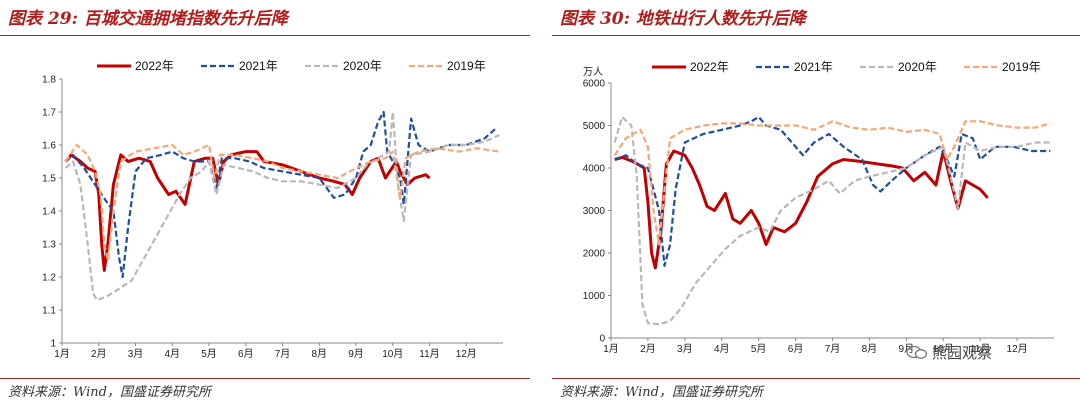 This screenshot has height=407, width=1080. What do you see at coordinates (594, 169) in the screenshot?
I see `y-tick-label: 4000` at bounding box center [594, 169].